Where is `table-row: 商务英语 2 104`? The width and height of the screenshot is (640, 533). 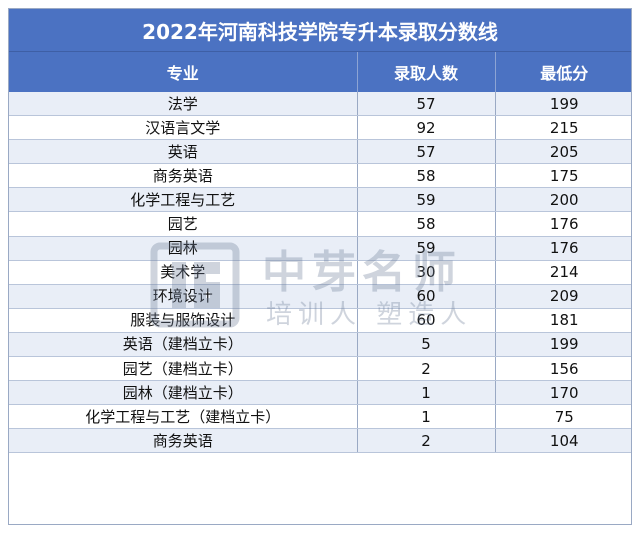
table-row: 商务英语 2 104 is located at coordinates (320, 441).